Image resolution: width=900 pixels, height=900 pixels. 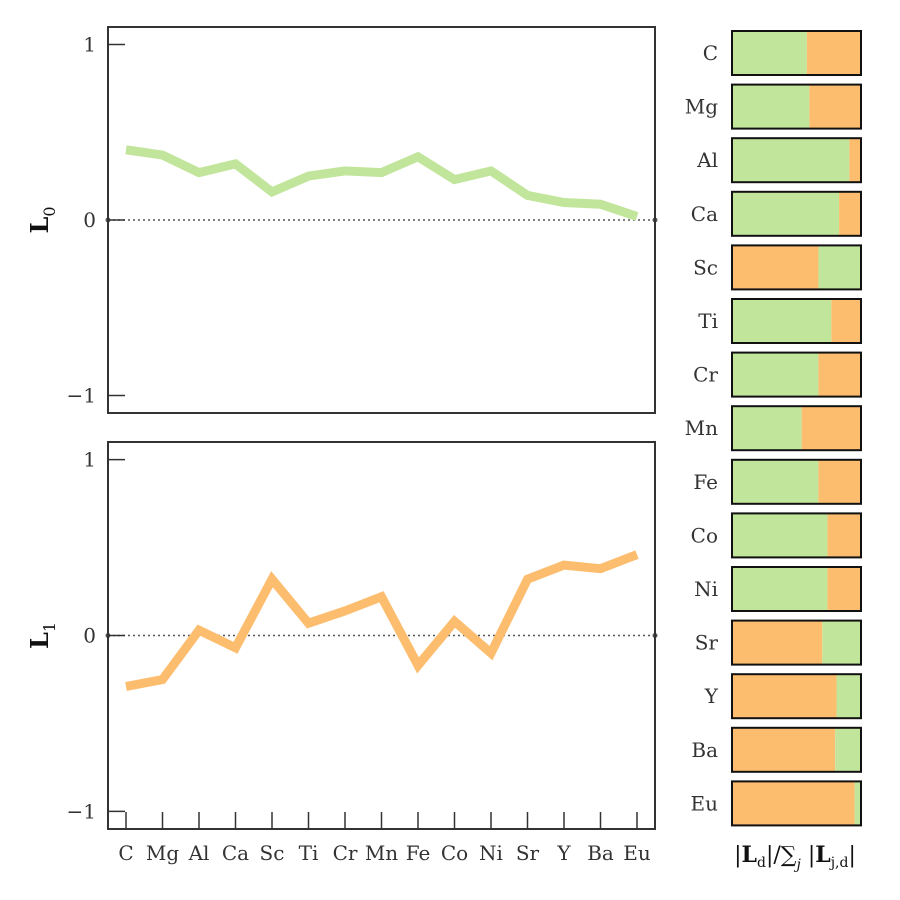 I want to click on bar-segment-L0-Ni, so click(x=780, y=589).